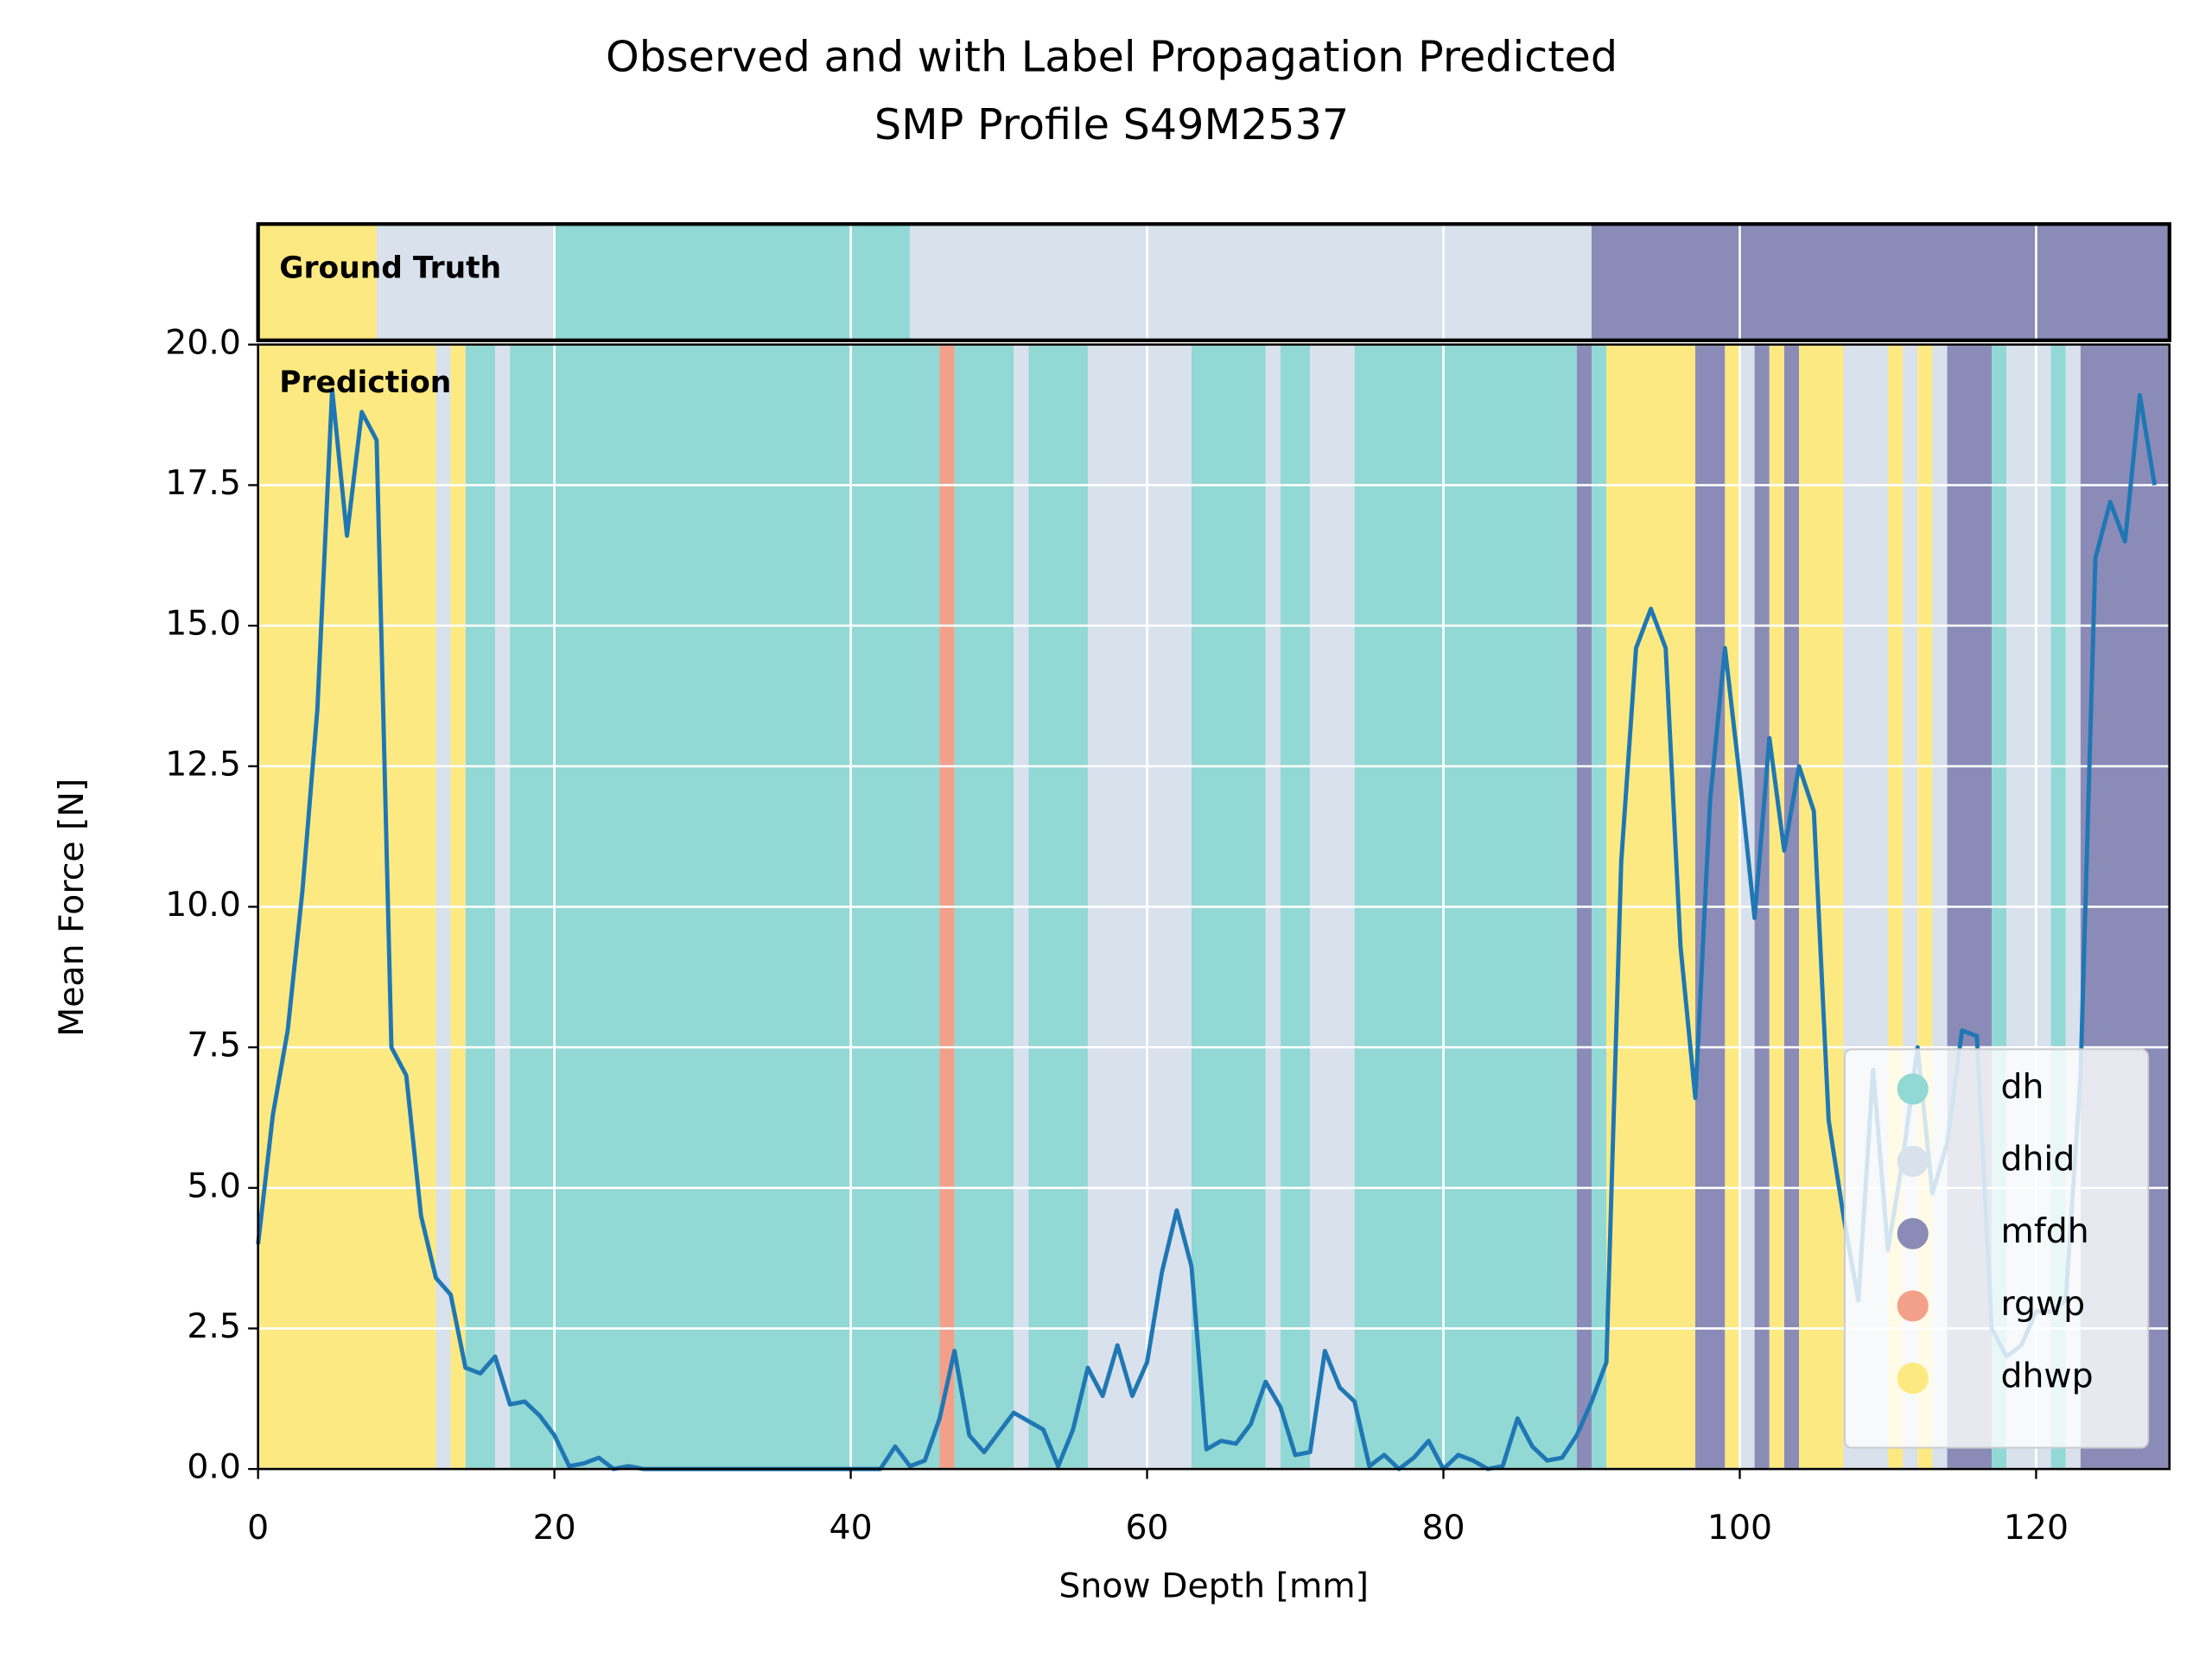 The height and width of the screenshot is (1659, 2212). I want to click on strip-label: Ground Truth, so click(390, 268).